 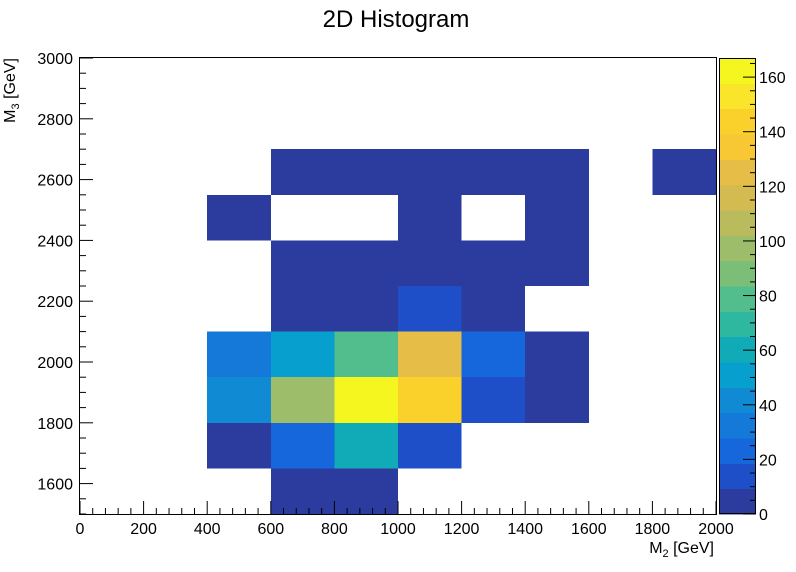 I want to click on x-axis-title-sub: 2, so click(x=666, y=554).